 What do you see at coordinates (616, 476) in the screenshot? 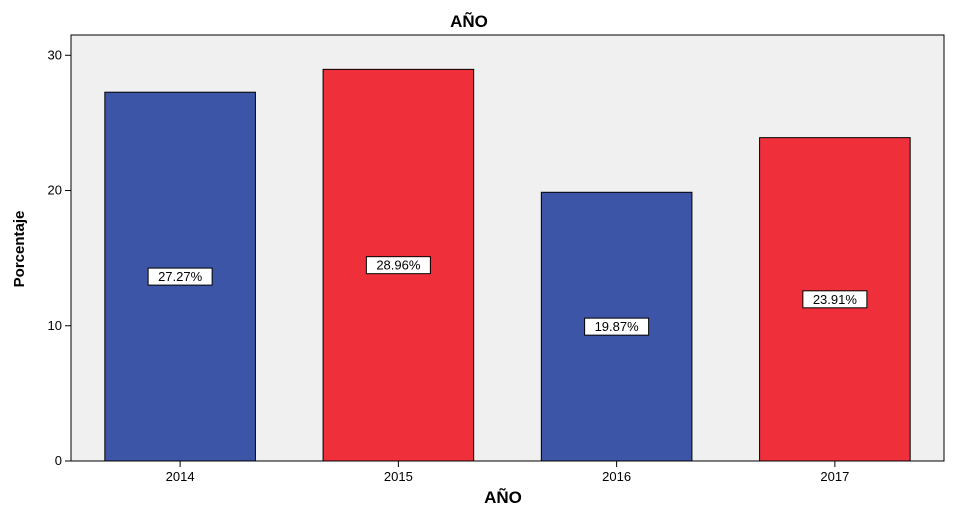
I see `x-tick-label: 2016` at bounding box center [616, 476].